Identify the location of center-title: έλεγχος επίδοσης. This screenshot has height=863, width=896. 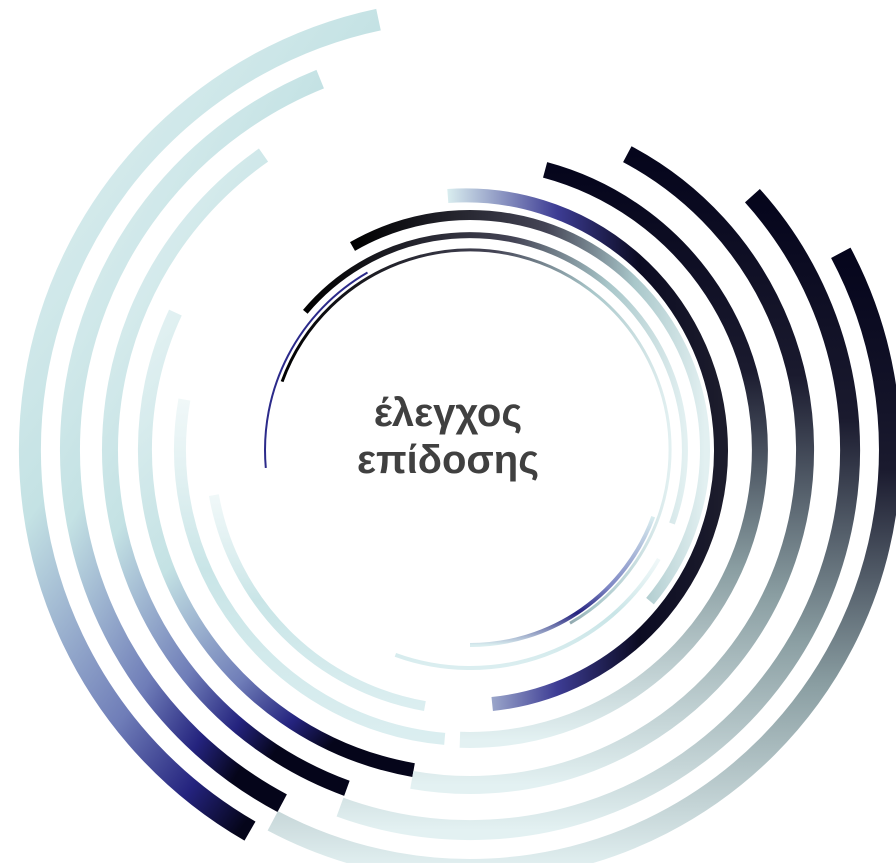
(448, 437).